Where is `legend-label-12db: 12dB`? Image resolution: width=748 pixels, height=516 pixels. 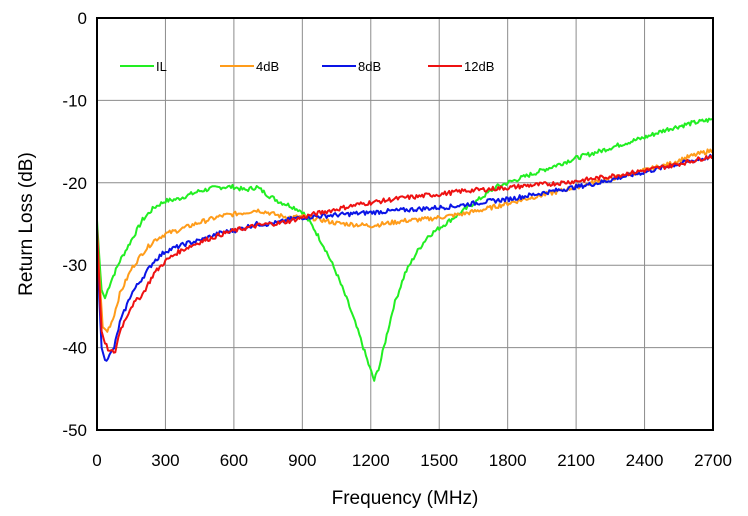
legend-label-12db: 12dB is located at coordinates (479, 66).